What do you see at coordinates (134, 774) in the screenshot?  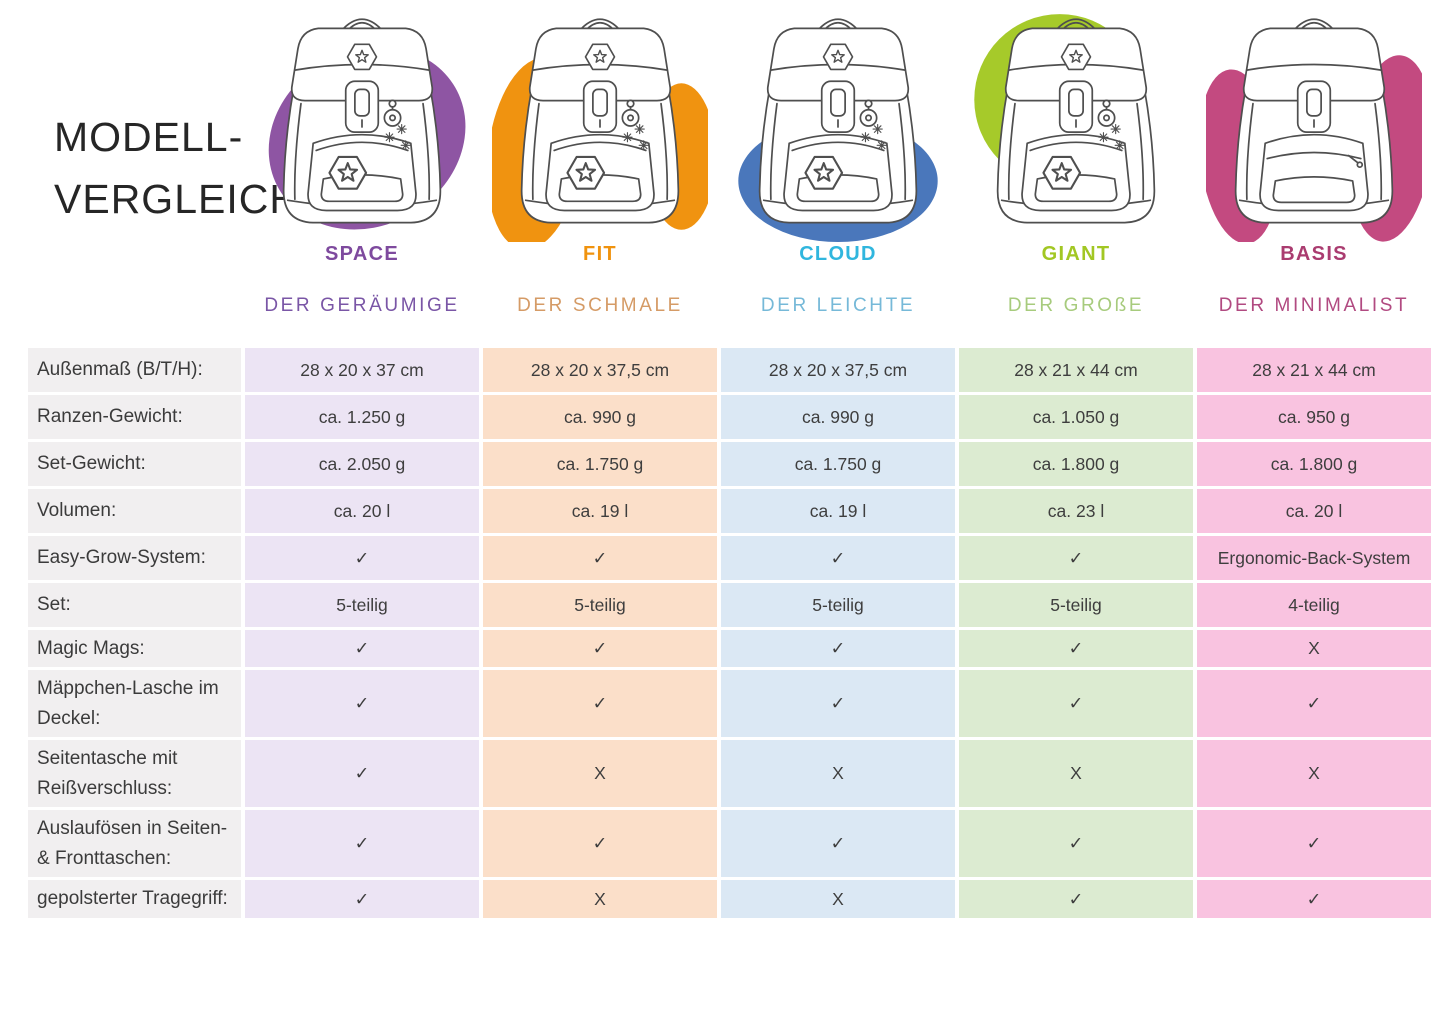 I see `row-label: Seitentasche mit Reißverschluss:` at bounding box center [134, 774].